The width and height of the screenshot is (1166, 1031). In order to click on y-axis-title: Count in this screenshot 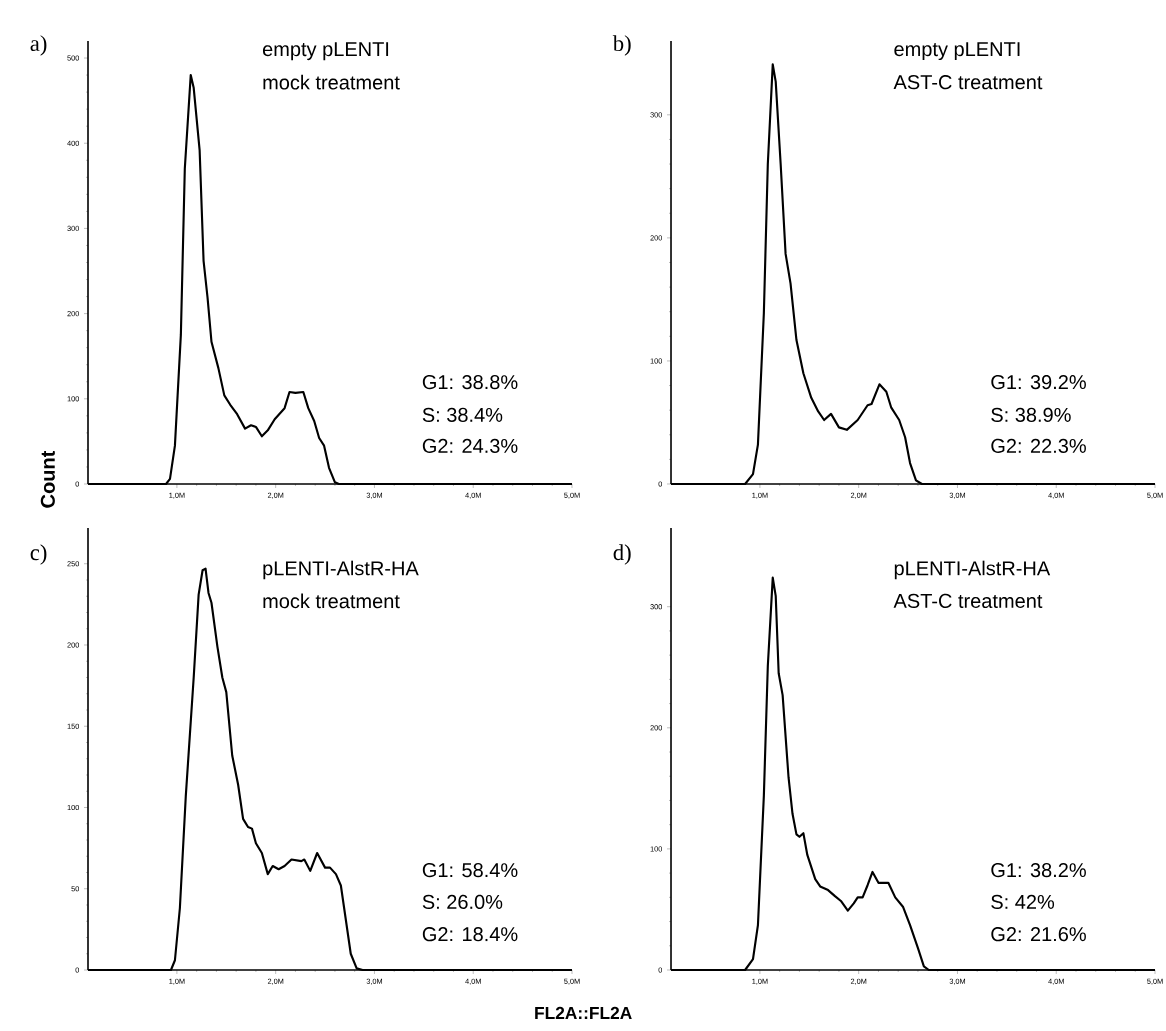, I will do `click(47, 479)`.